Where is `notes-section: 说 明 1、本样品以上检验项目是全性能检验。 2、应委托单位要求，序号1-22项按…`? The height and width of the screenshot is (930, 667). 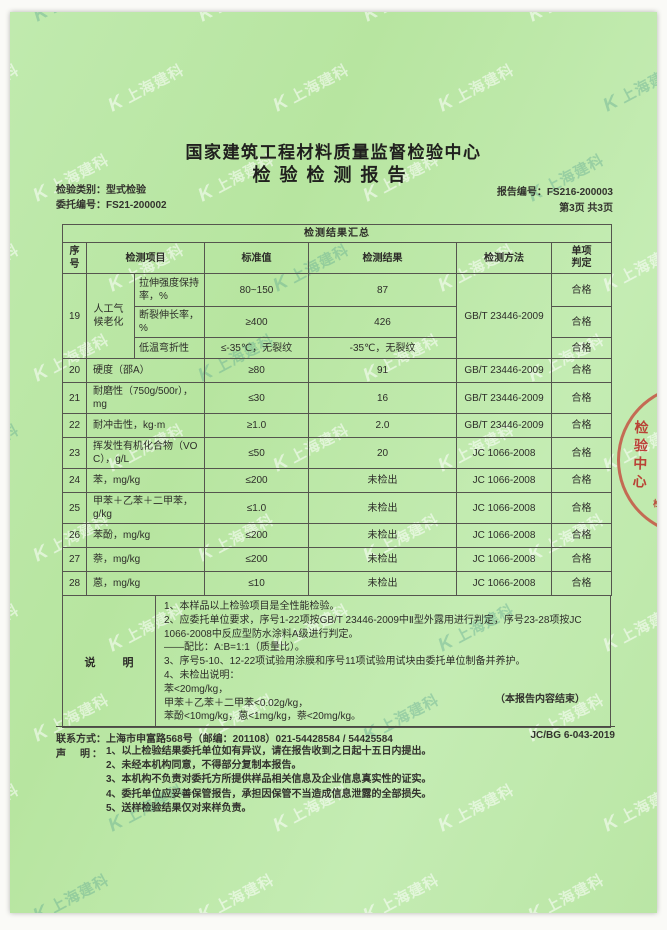 notes-section: 说 明 1、本样品以上检验项目是全性能检验。 2、应委托单位要求，序号1-22项按… is located at coordinates (336, 662).